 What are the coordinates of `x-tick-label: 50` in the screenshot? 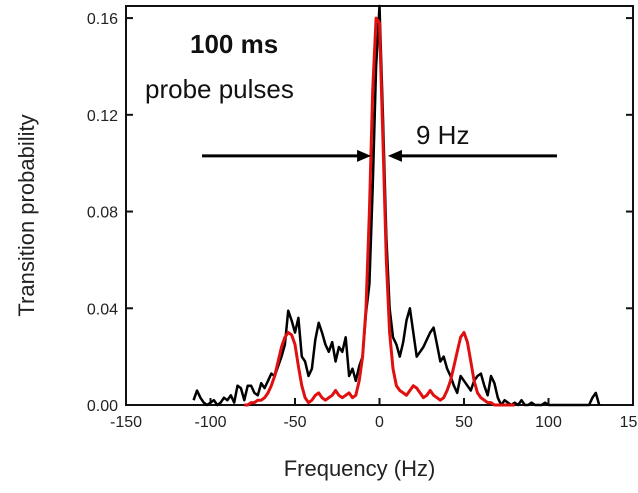 It's located at (464, 422).